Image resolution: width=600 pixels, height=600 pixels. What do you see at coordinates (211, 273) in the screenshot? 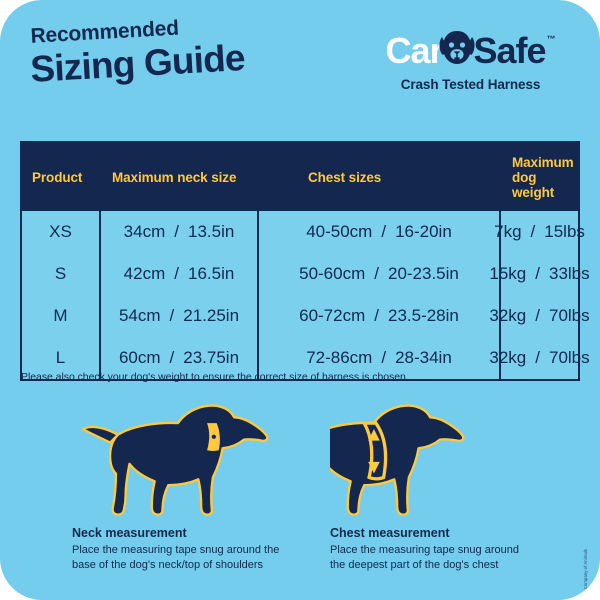
I see `neck-imperial: 16.5in` at bounding box center [211, 273].